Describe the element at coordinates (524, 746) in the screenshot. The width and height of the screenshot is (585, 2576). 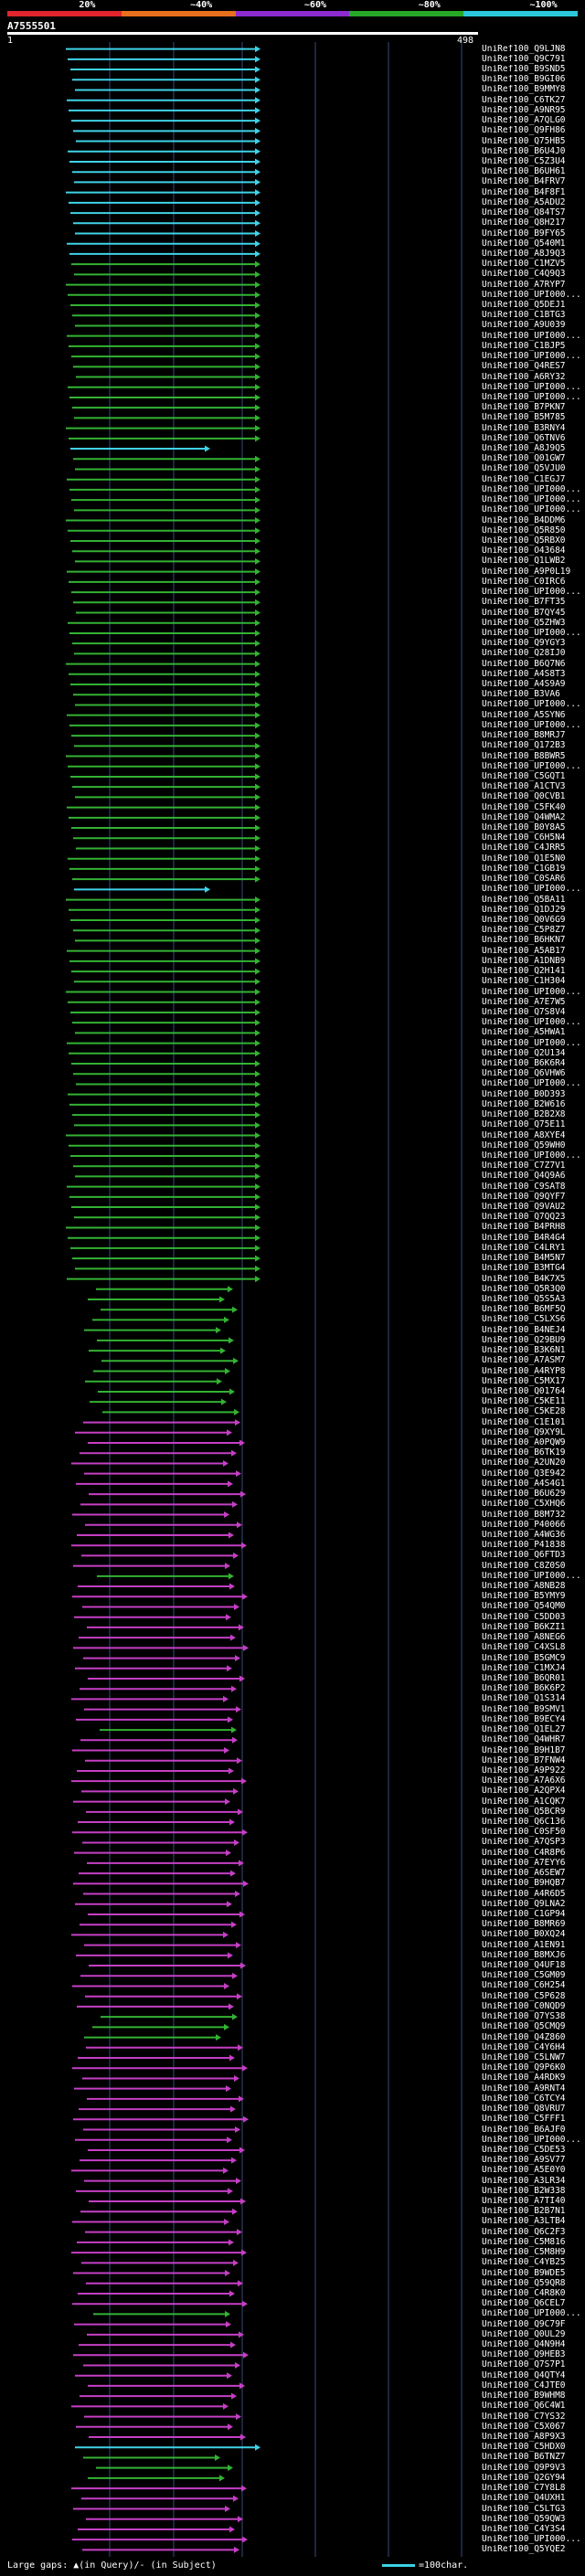
I see `hit-label: UniRef100_Q172B3` at that location.